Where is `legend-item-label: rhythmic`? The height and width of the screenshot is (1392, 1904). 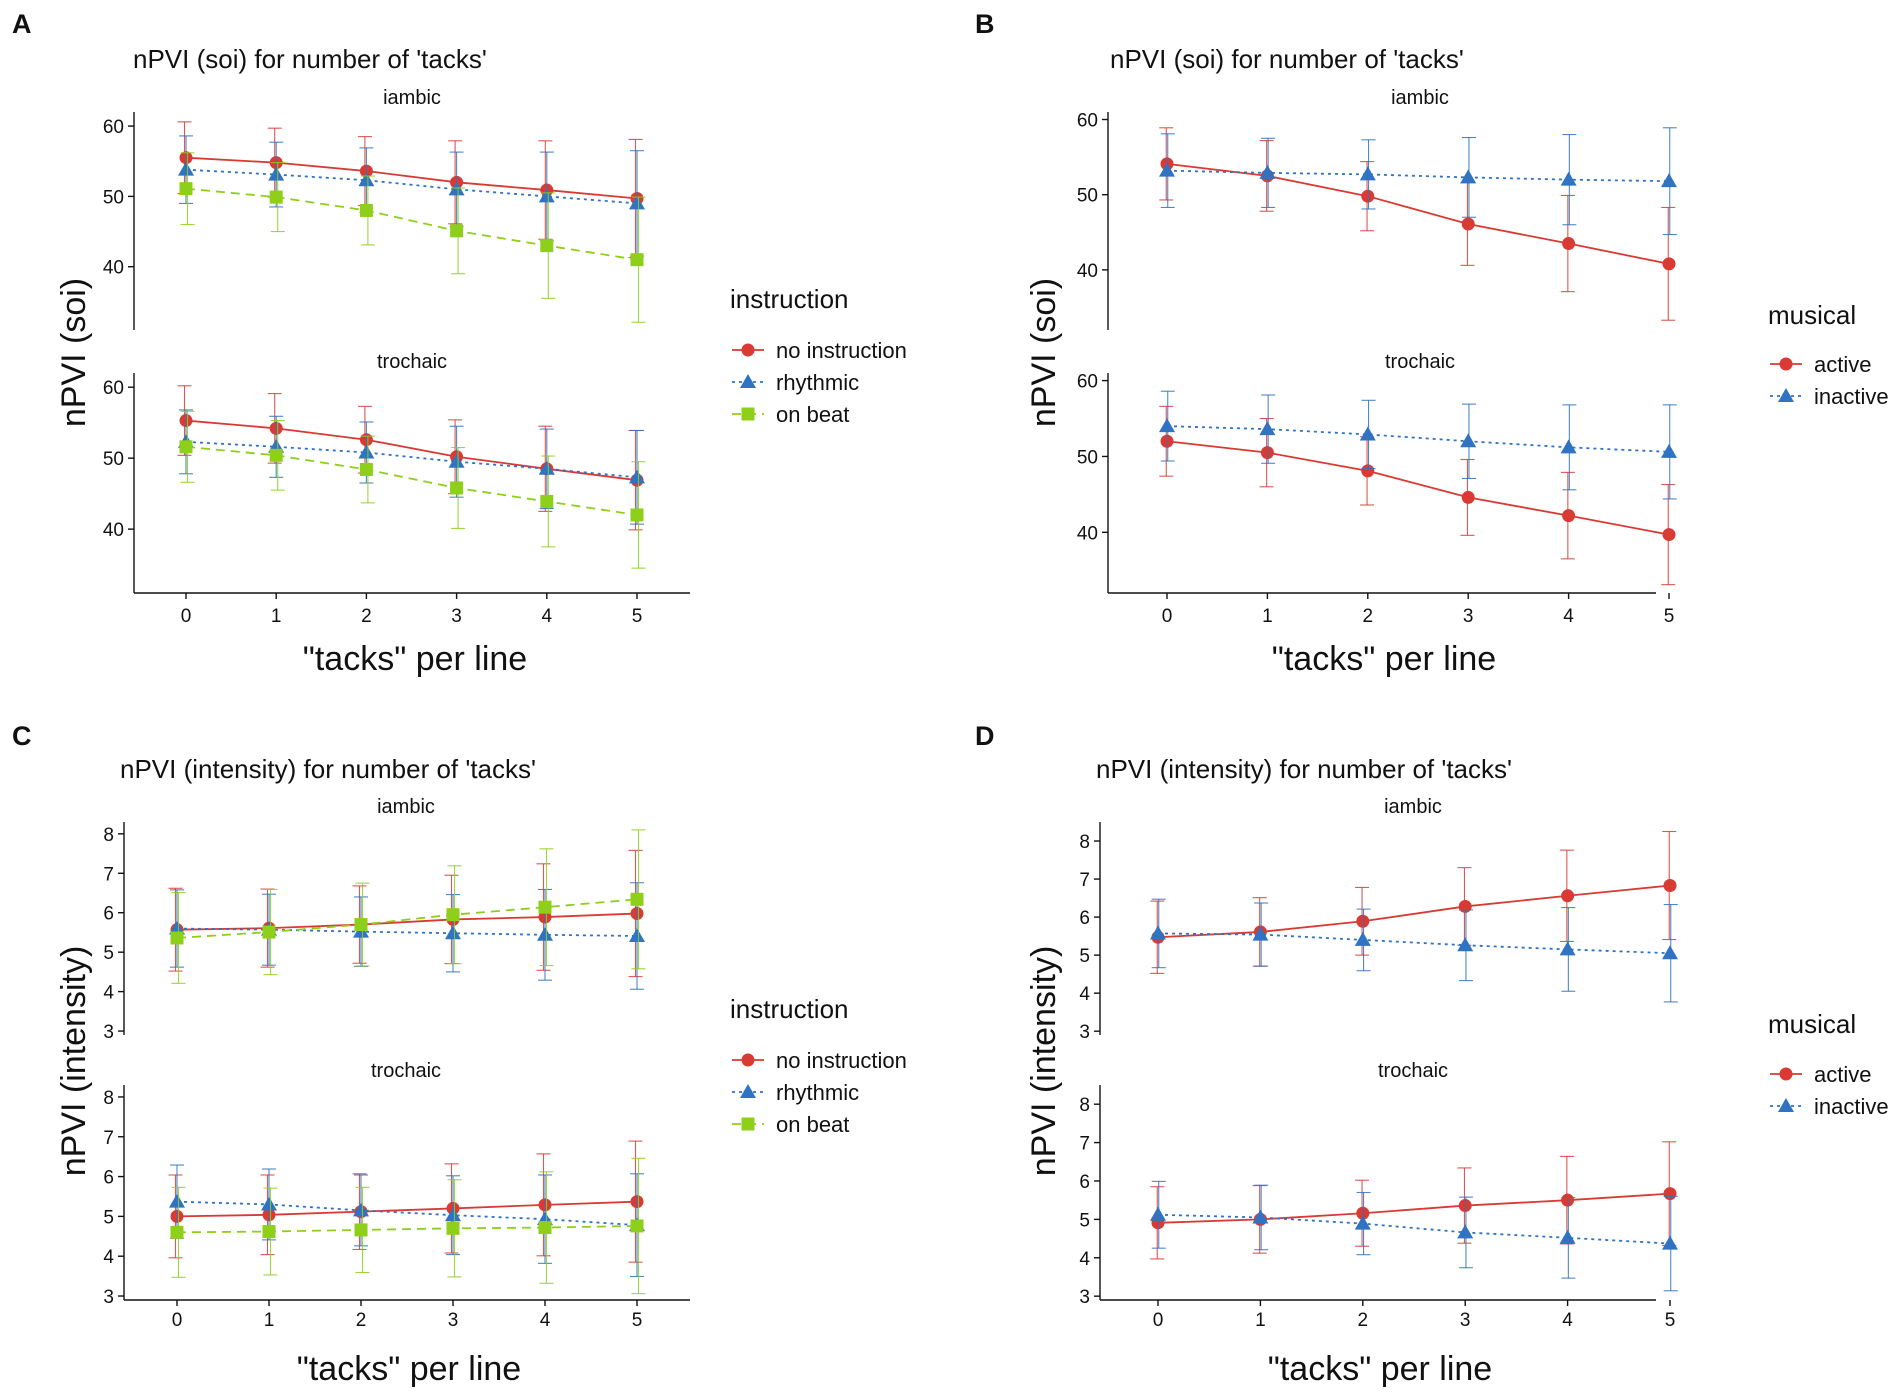 legend-item-label: rhythmic is located at coordinates (817, 1092).